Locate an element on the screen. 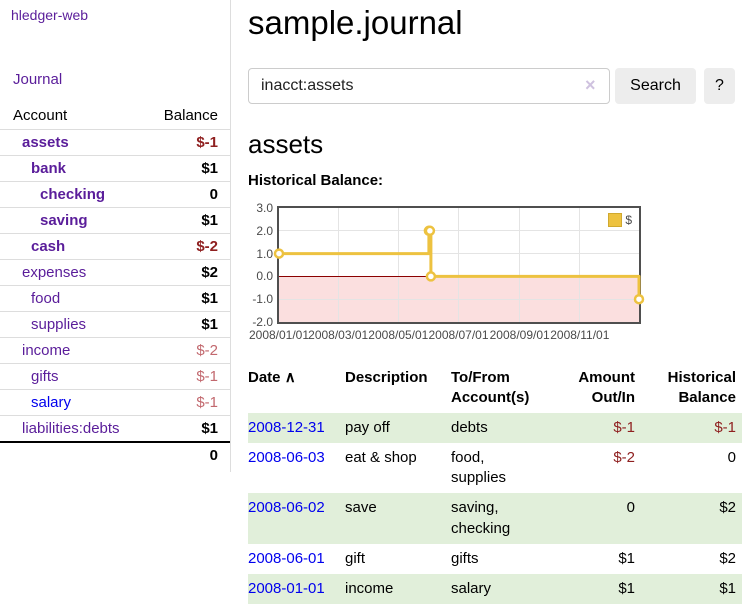  transaction-description: gift is located at coordinates (355, 558).